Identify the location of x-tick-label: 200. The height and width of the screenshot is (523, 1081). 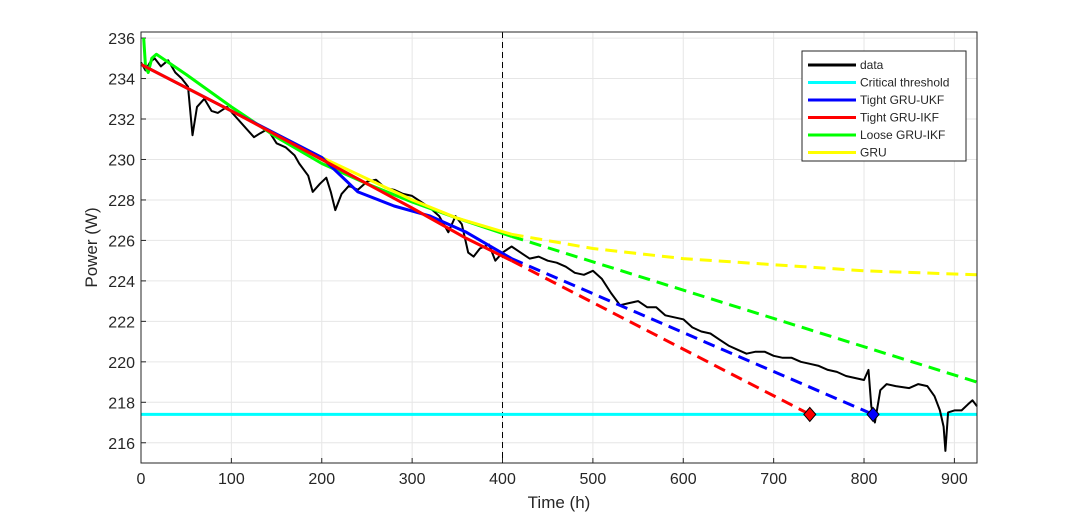
(321, 479).